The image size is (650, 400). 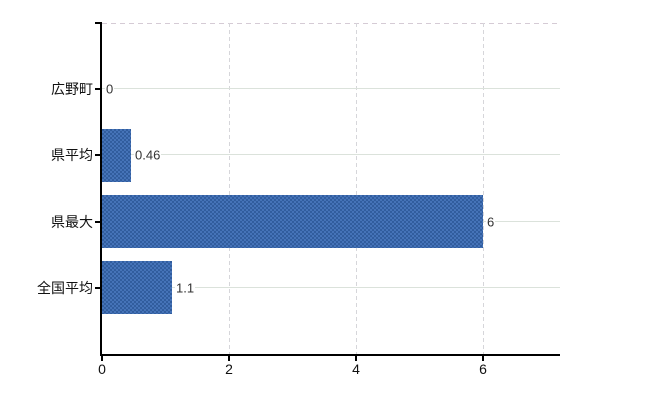 What do you see at coordinates (102, 369) in the screenshot?
I see `x-tick-label: 0` at bounding box center [102, 369].